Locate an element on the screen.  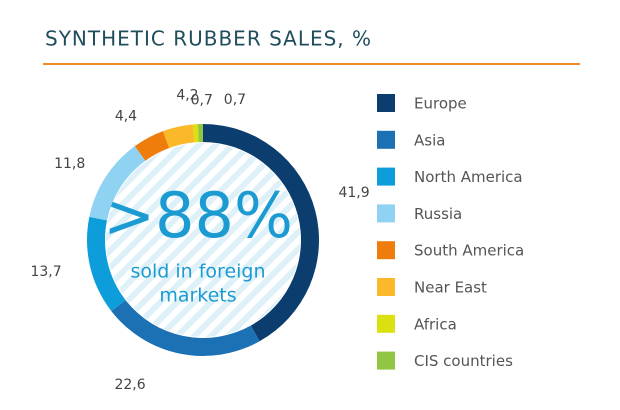
value-label: 11,8 is located at coordinates (69, 164).